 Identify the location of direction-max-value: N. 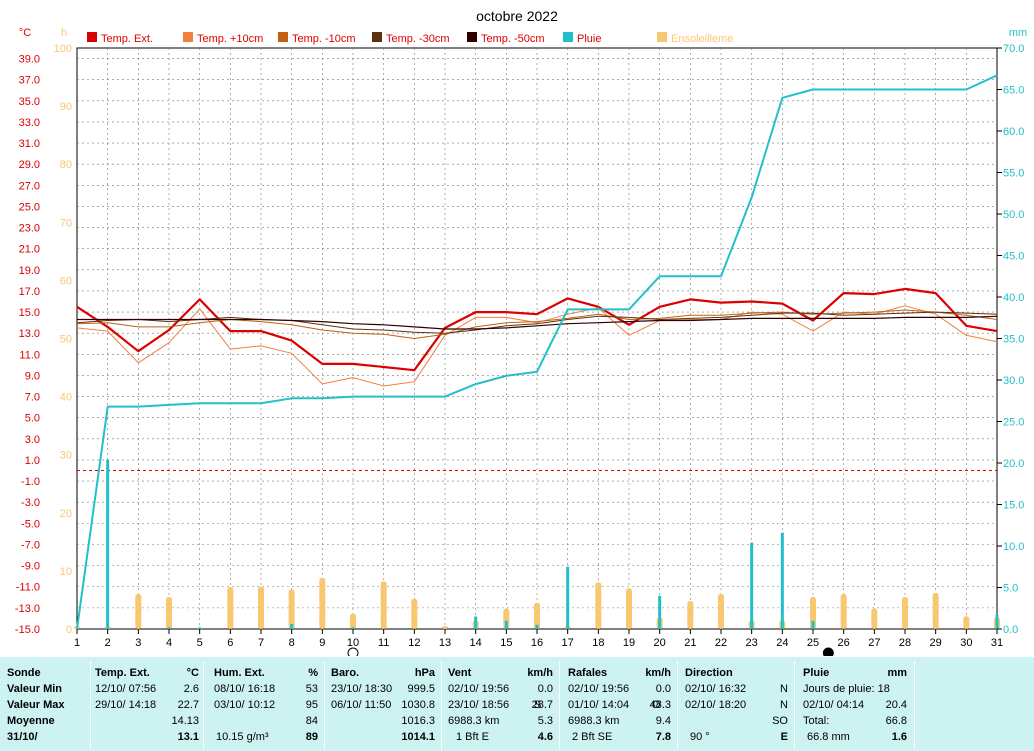
(784, 705).